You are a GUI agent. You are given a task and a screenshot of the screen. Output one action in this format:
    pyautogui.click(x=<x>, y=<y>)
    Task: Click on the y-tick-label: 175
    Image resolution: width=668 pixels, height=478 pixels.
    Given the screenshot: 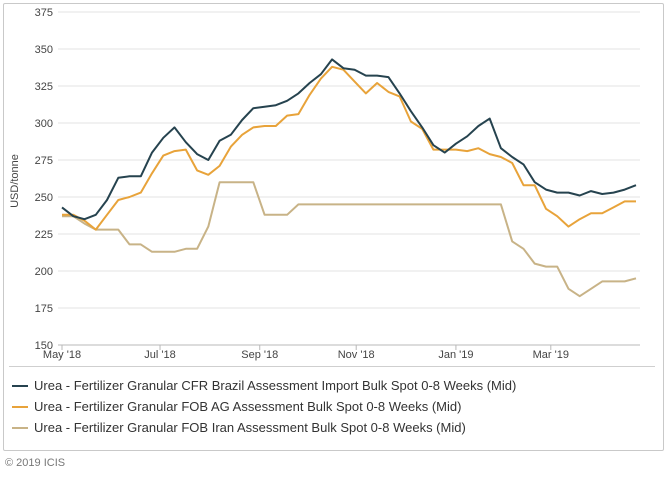 What is the action you would take?
    pyautogui.click(x=44, y=309)
    